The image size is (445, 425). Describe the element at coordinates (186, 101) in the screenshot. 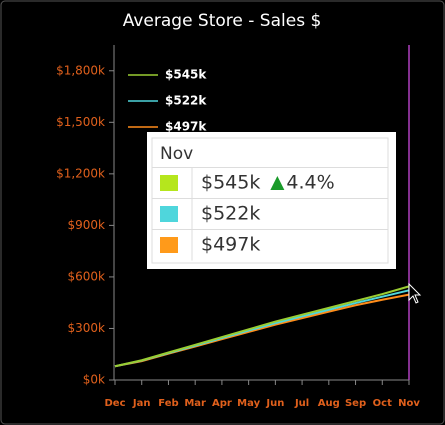

I see `legend-label: $522k` at that location.